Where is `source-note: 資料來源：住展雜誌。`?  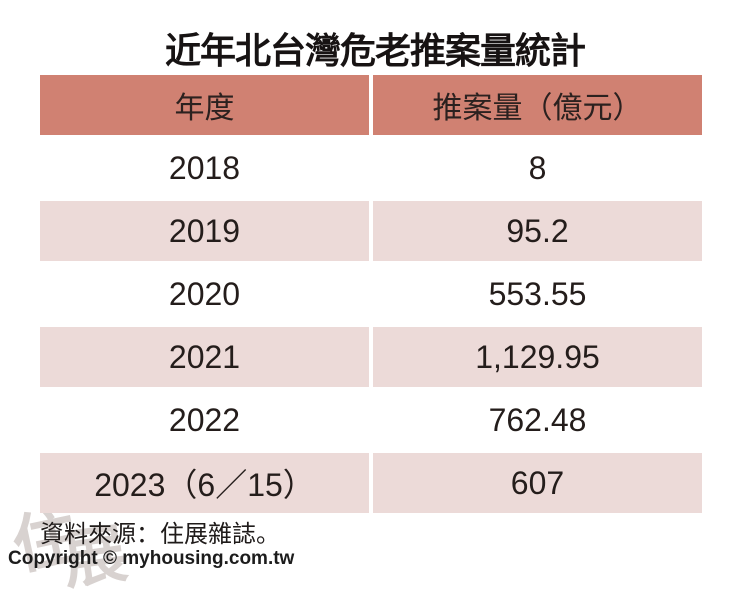
source-note: 資料來源：住展雜誌。 is located at coordinates (160, 534).